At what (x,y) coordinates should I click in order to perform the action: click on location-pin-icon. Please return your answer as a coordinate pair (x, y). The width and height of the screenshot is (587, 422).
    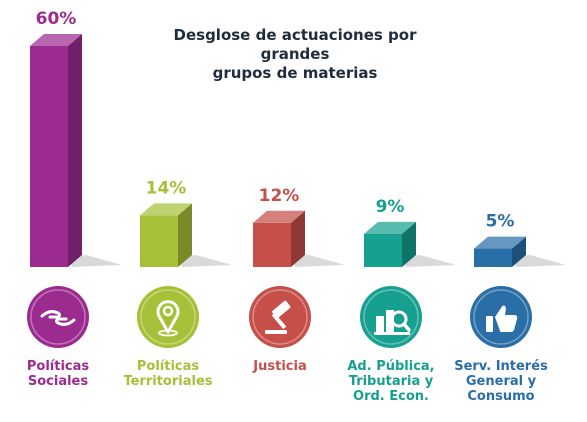
    Looking at the image, I should click on (168, 317).